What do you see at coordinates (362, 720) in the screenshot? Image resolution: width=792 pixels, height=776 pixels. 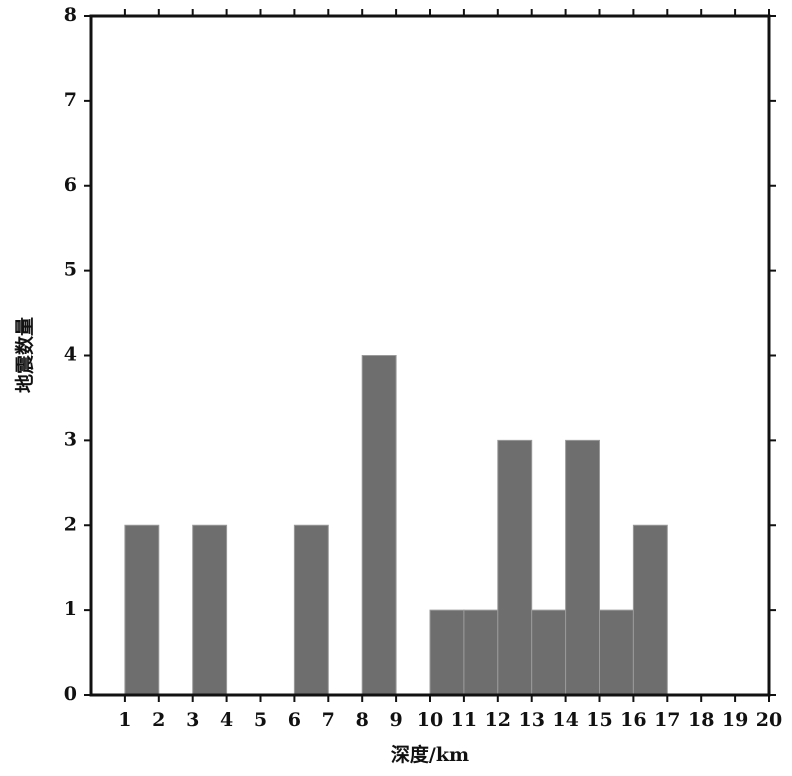 I see `x-tick-label: 8` at bounding box center [362, 720].